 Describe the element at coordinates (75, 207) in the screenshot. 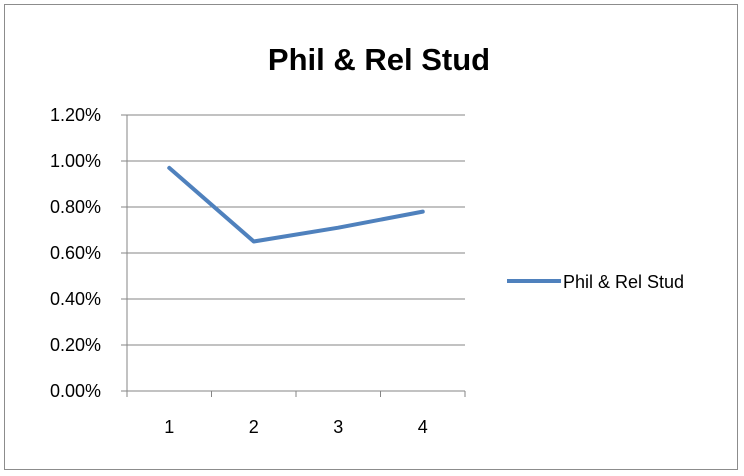

I see `y-tick-label: 0.80%` at that location.